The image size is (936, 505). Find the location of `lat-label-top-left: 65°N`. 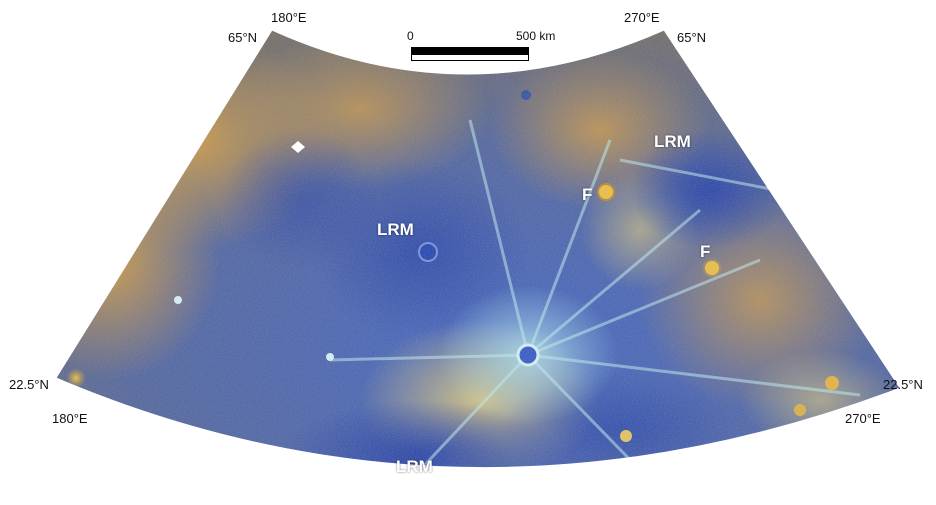

lat-label-top-left: 65°N is located at coordinates (243, 37).